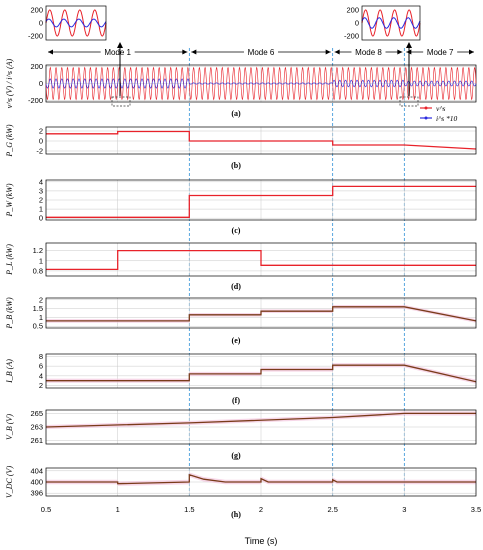  I want to click on y-axis-label-b: P_G (kW), so click(9, 141).